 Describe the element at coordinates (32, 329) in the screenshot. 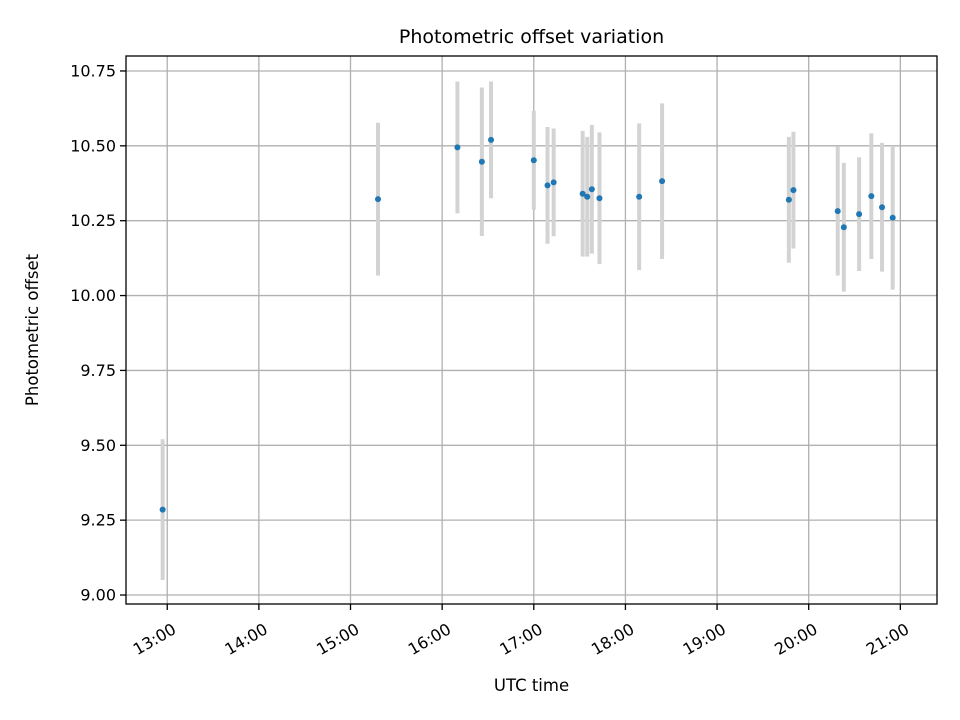

I see `y-axis-label: Photometric offset` at that location.